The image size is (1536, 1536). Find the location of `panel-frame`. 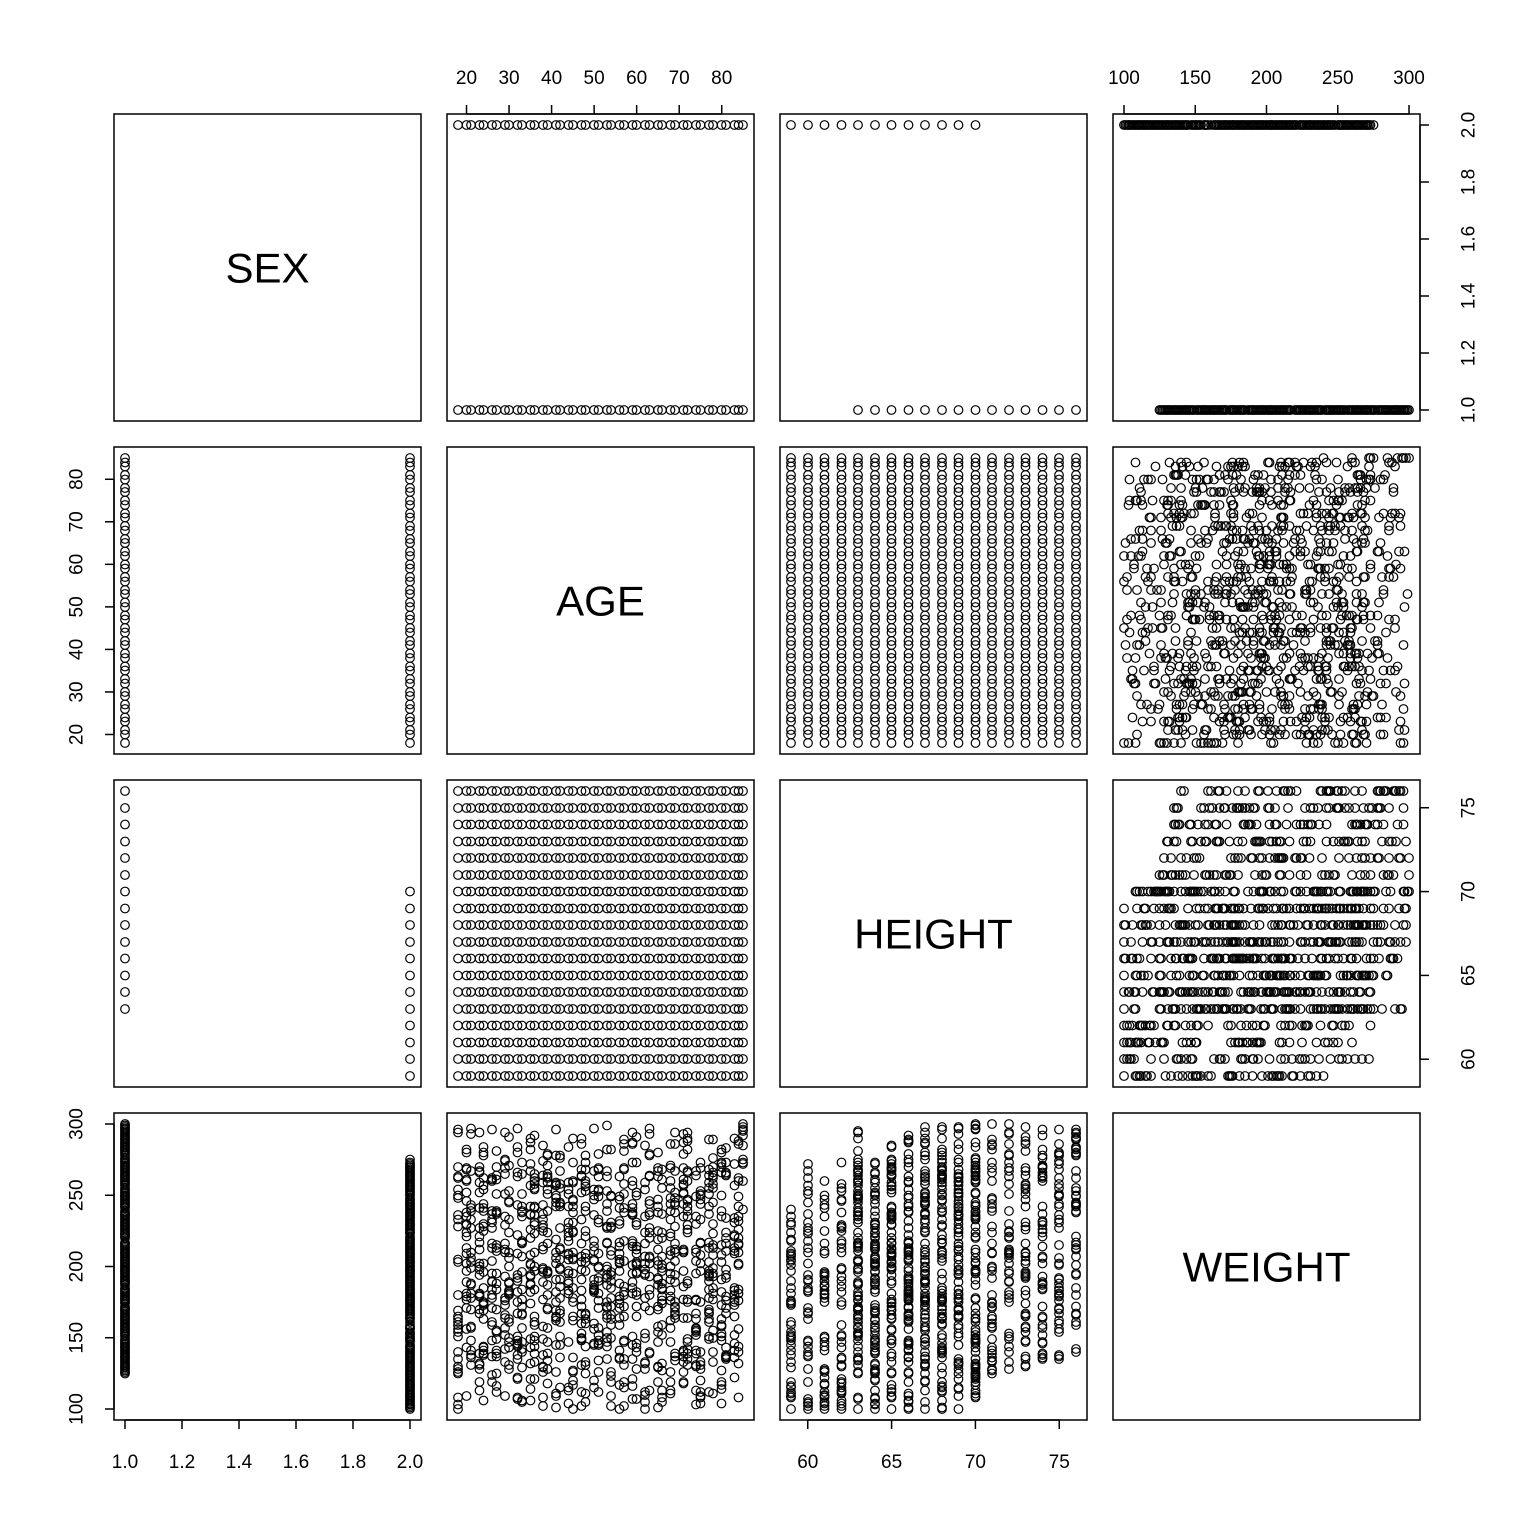

panel-frame is located at coordinates (600, 600).